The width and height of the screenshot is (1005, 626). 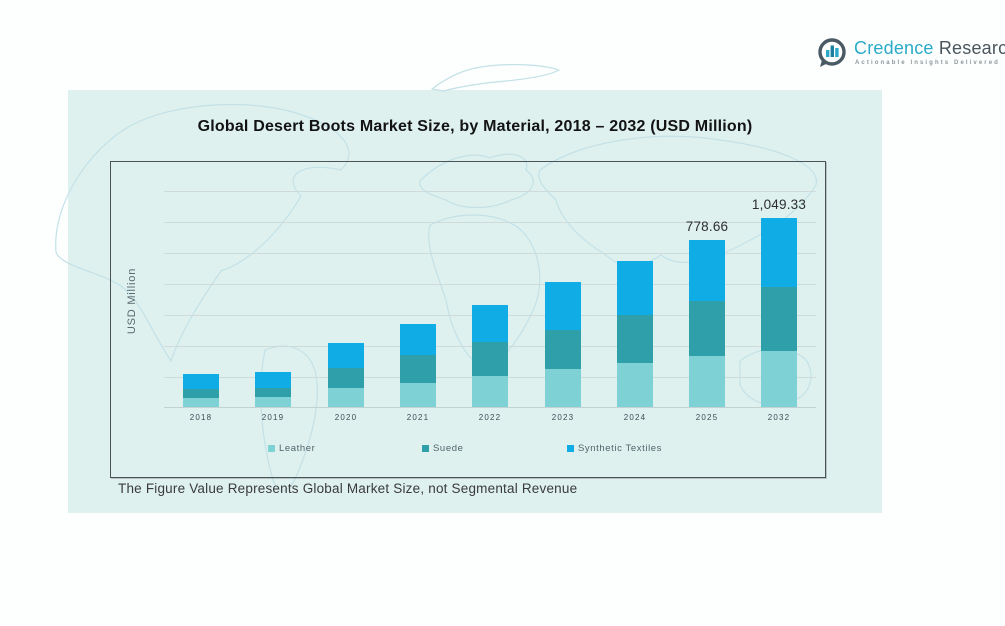 I want to click on stacked-bar-2021, so click(x=418, y=365).